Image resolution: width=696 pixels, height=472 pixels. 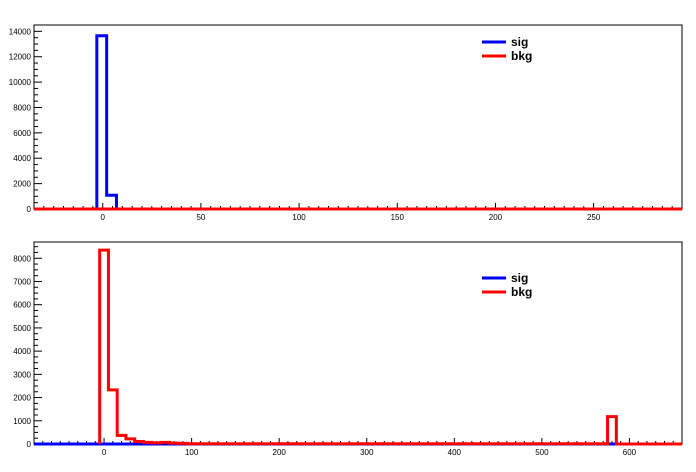 What do you see at coordinates (22, 421) in the screenshot?
I see `y-tick-label: 1000` at bounding box center [22, 421].